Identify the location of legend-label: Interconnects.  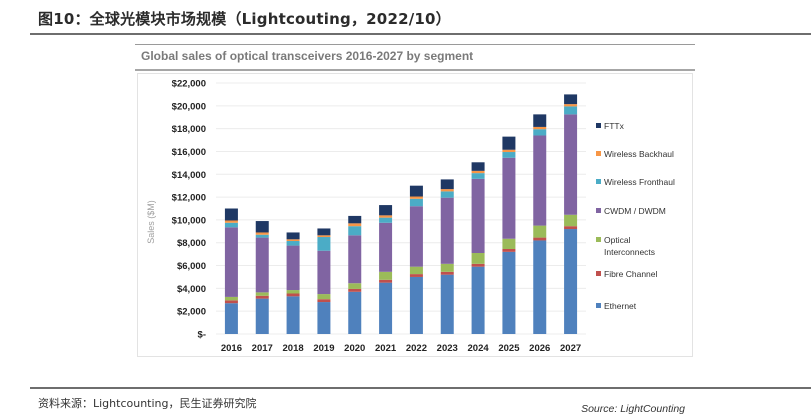
(629, 252).